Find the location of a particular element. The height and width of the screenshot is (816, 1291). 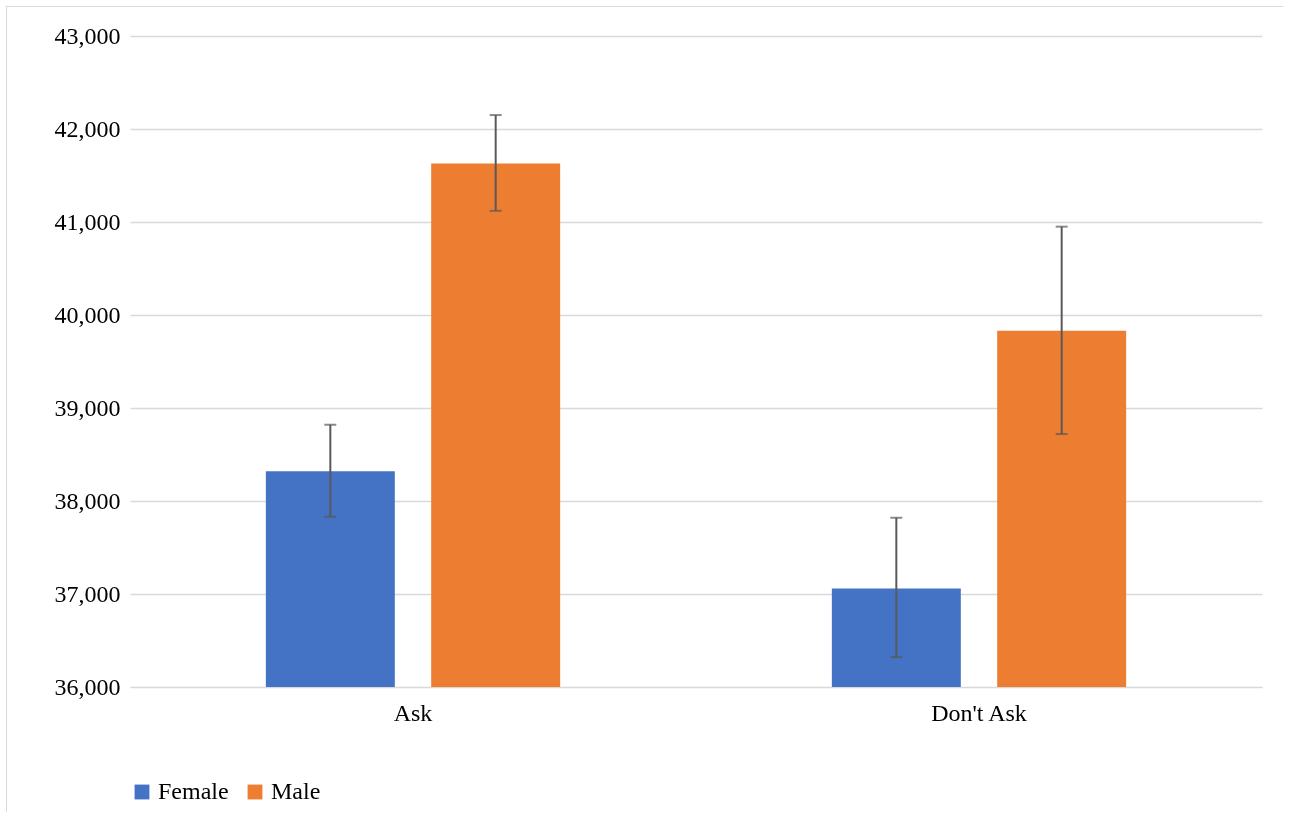

legend-label: Male is located at coordinates (296, 791).